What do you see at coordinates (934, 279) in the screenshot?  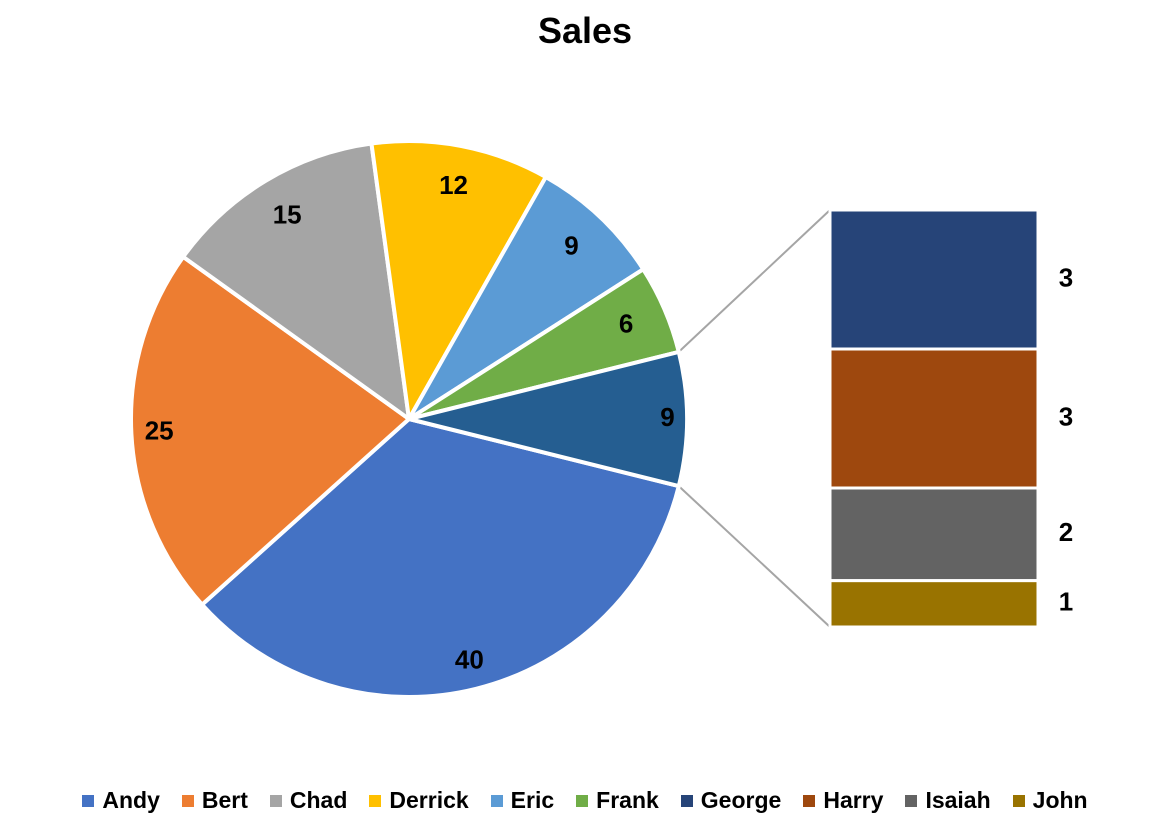 I see `bar-segment-george` at bounding box center [934, 279].